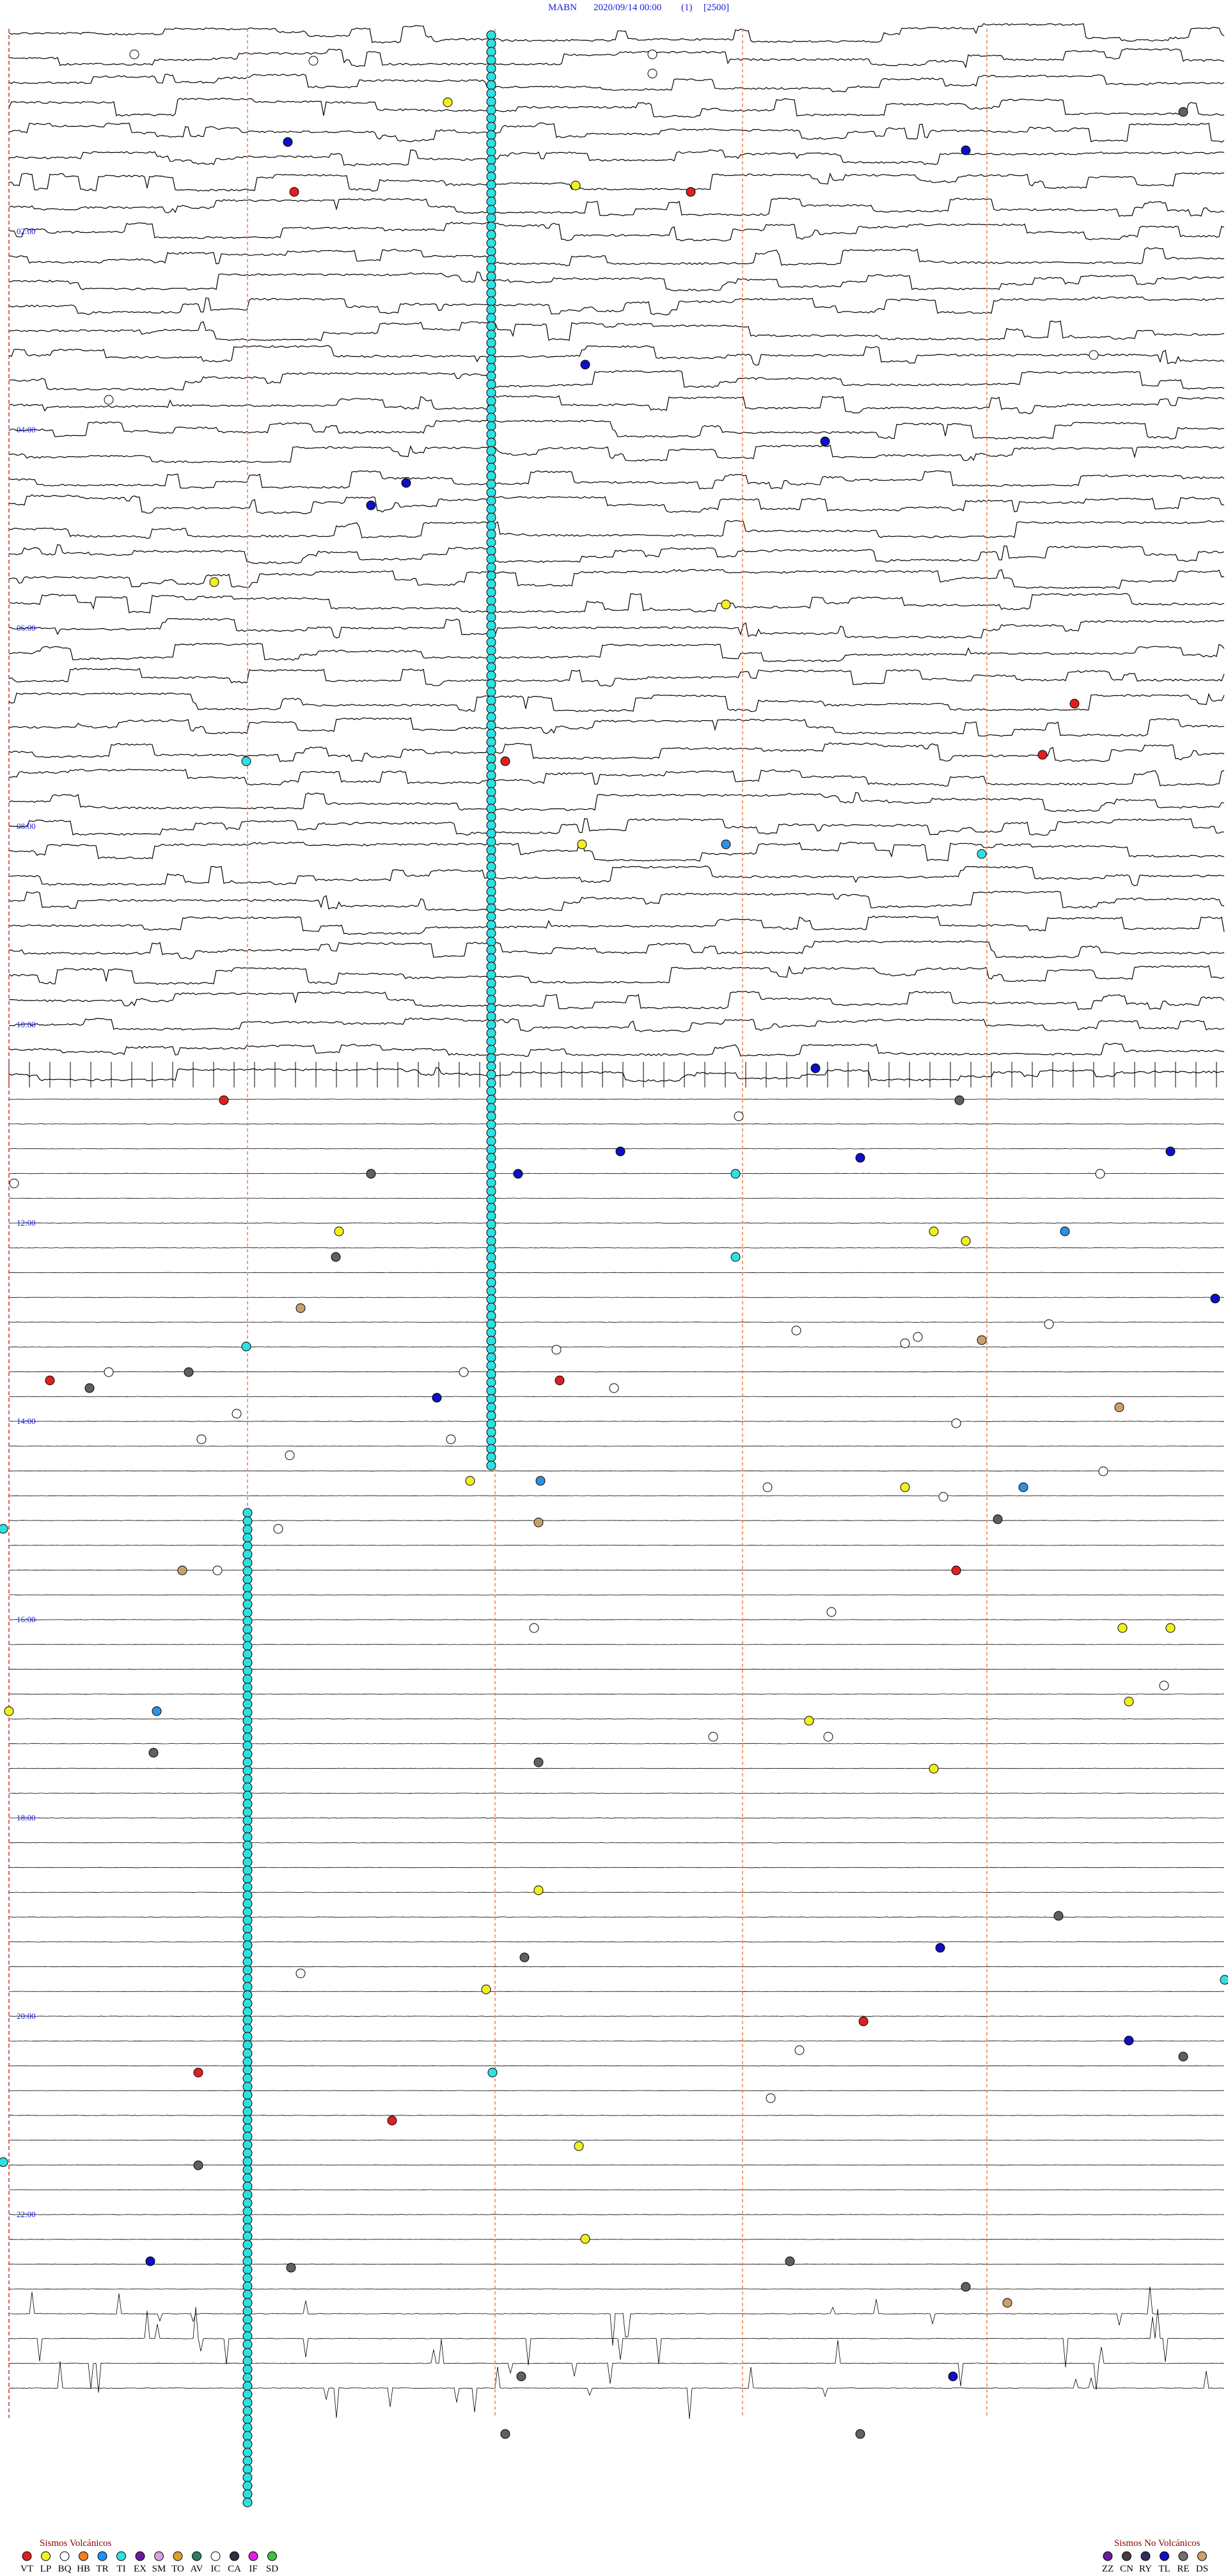 Image resolution: width=1228 pixels, height=2576 pixels. Describe the element at coordinates (159, 2569) in the screenshot. I see `legend-code: SM` at that location.